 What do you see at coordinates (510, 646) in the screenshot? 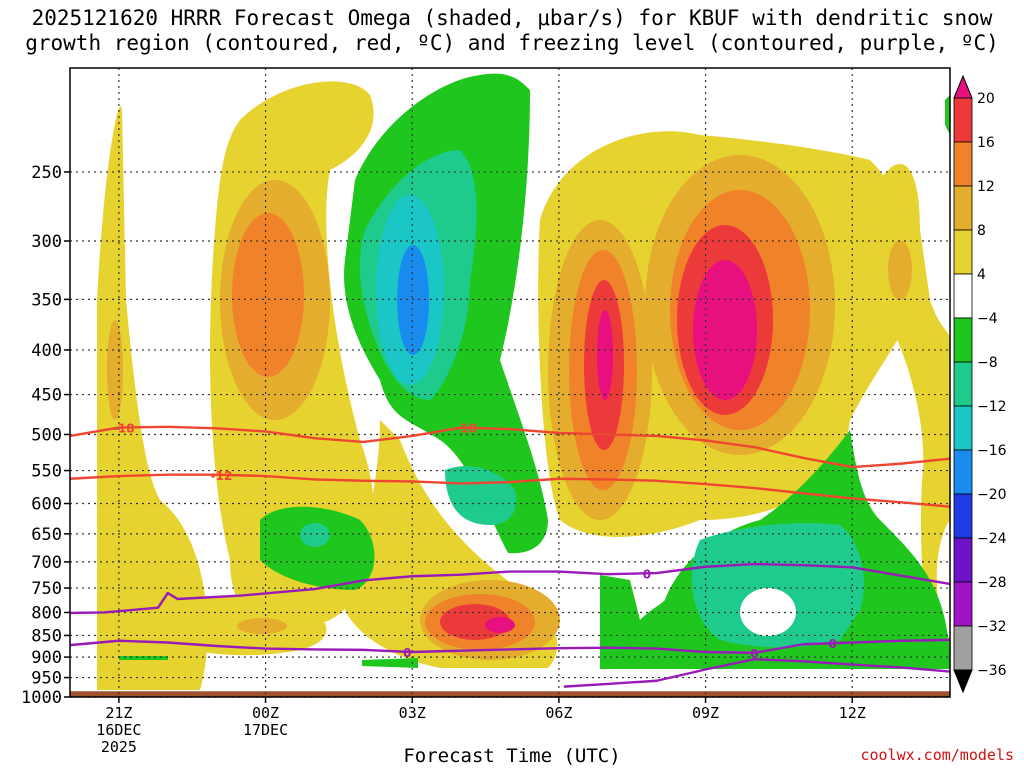
I see `contour-frz_lower` at bounding box center [510, 646].